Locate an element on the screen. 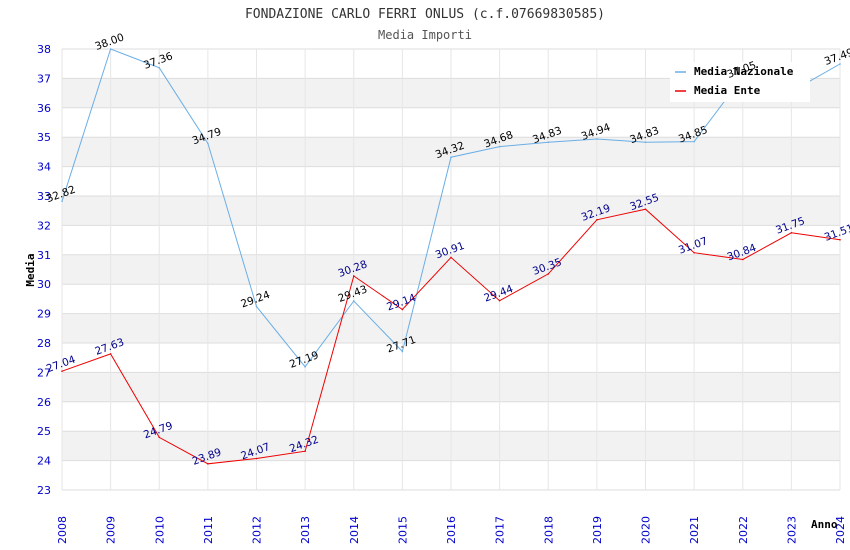 The height and width of the screenshot is (550, 850). legend-box is located at coordinates (740, 82).